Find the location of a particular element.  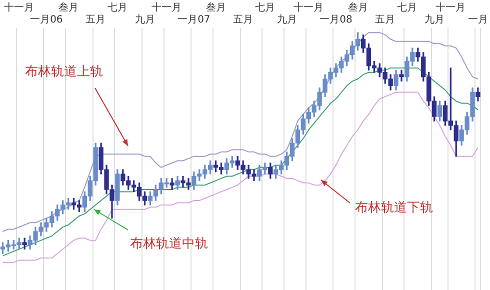

x-tick-label: 一月07 is located at coordinates (194, 20).